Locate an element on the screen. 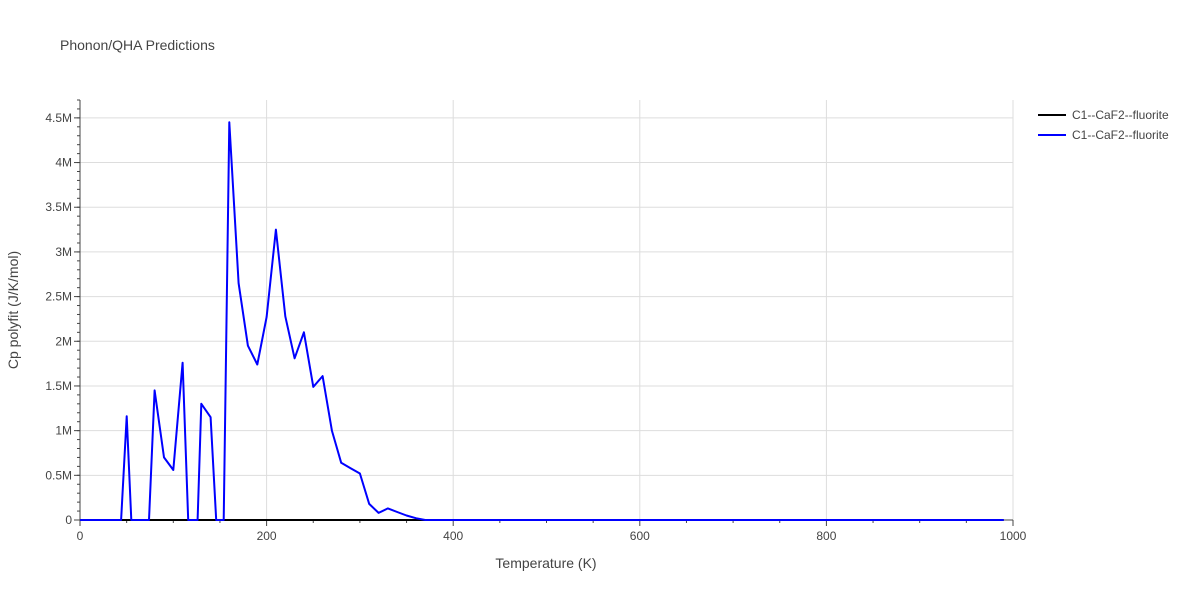  legend: C1--CaF2--fluorite C1--CaF2--fluorite is located at coordinates (1103, 125).